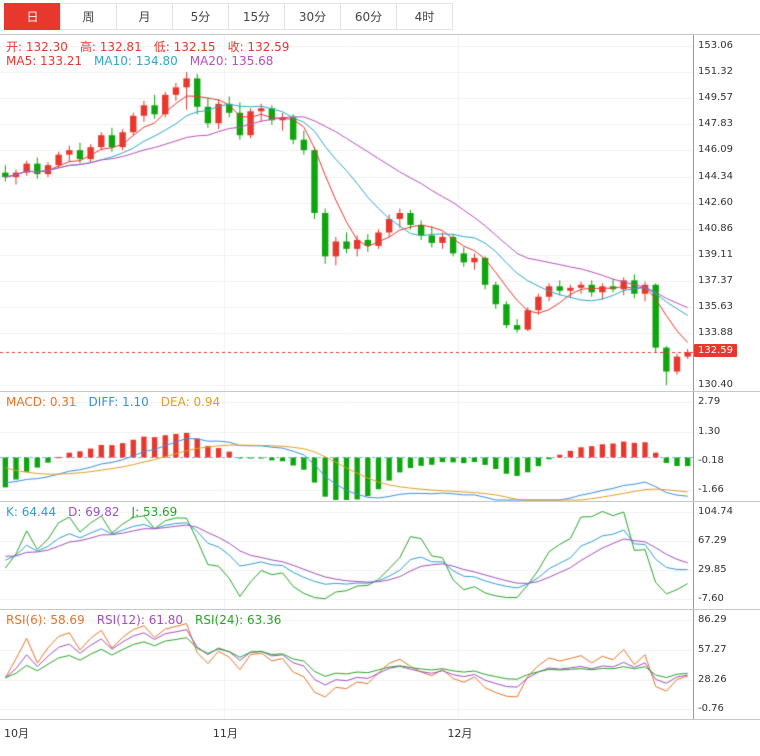 Image resolution: width=760 pixels, height=756 pixels. I want to click on y-axis-tick: 67.29, so click(712, 540).